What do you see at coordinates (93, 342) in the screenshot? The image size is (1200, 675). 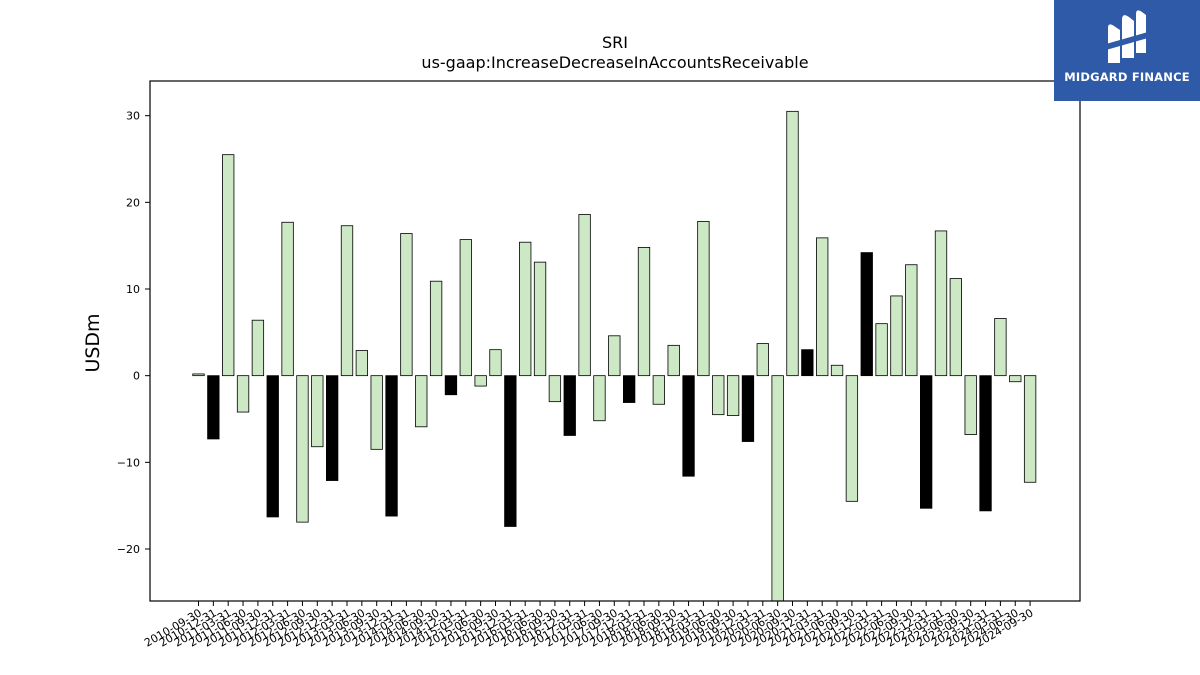 I see `y-axis-label: USDm` at bounding box center [93, 342].